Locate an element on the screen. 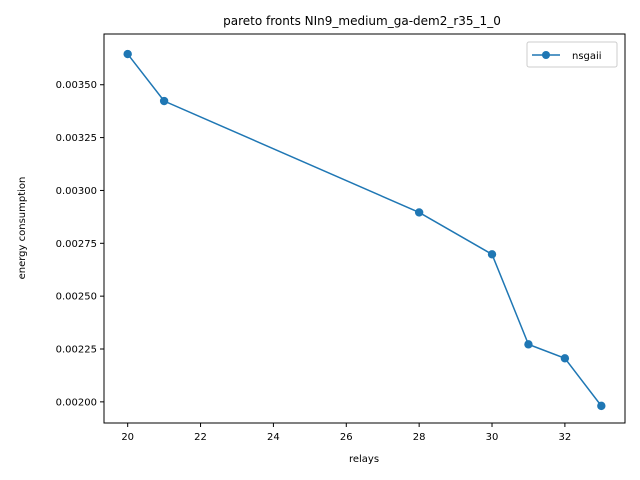  legend-box is located at coordinates (572, 54).